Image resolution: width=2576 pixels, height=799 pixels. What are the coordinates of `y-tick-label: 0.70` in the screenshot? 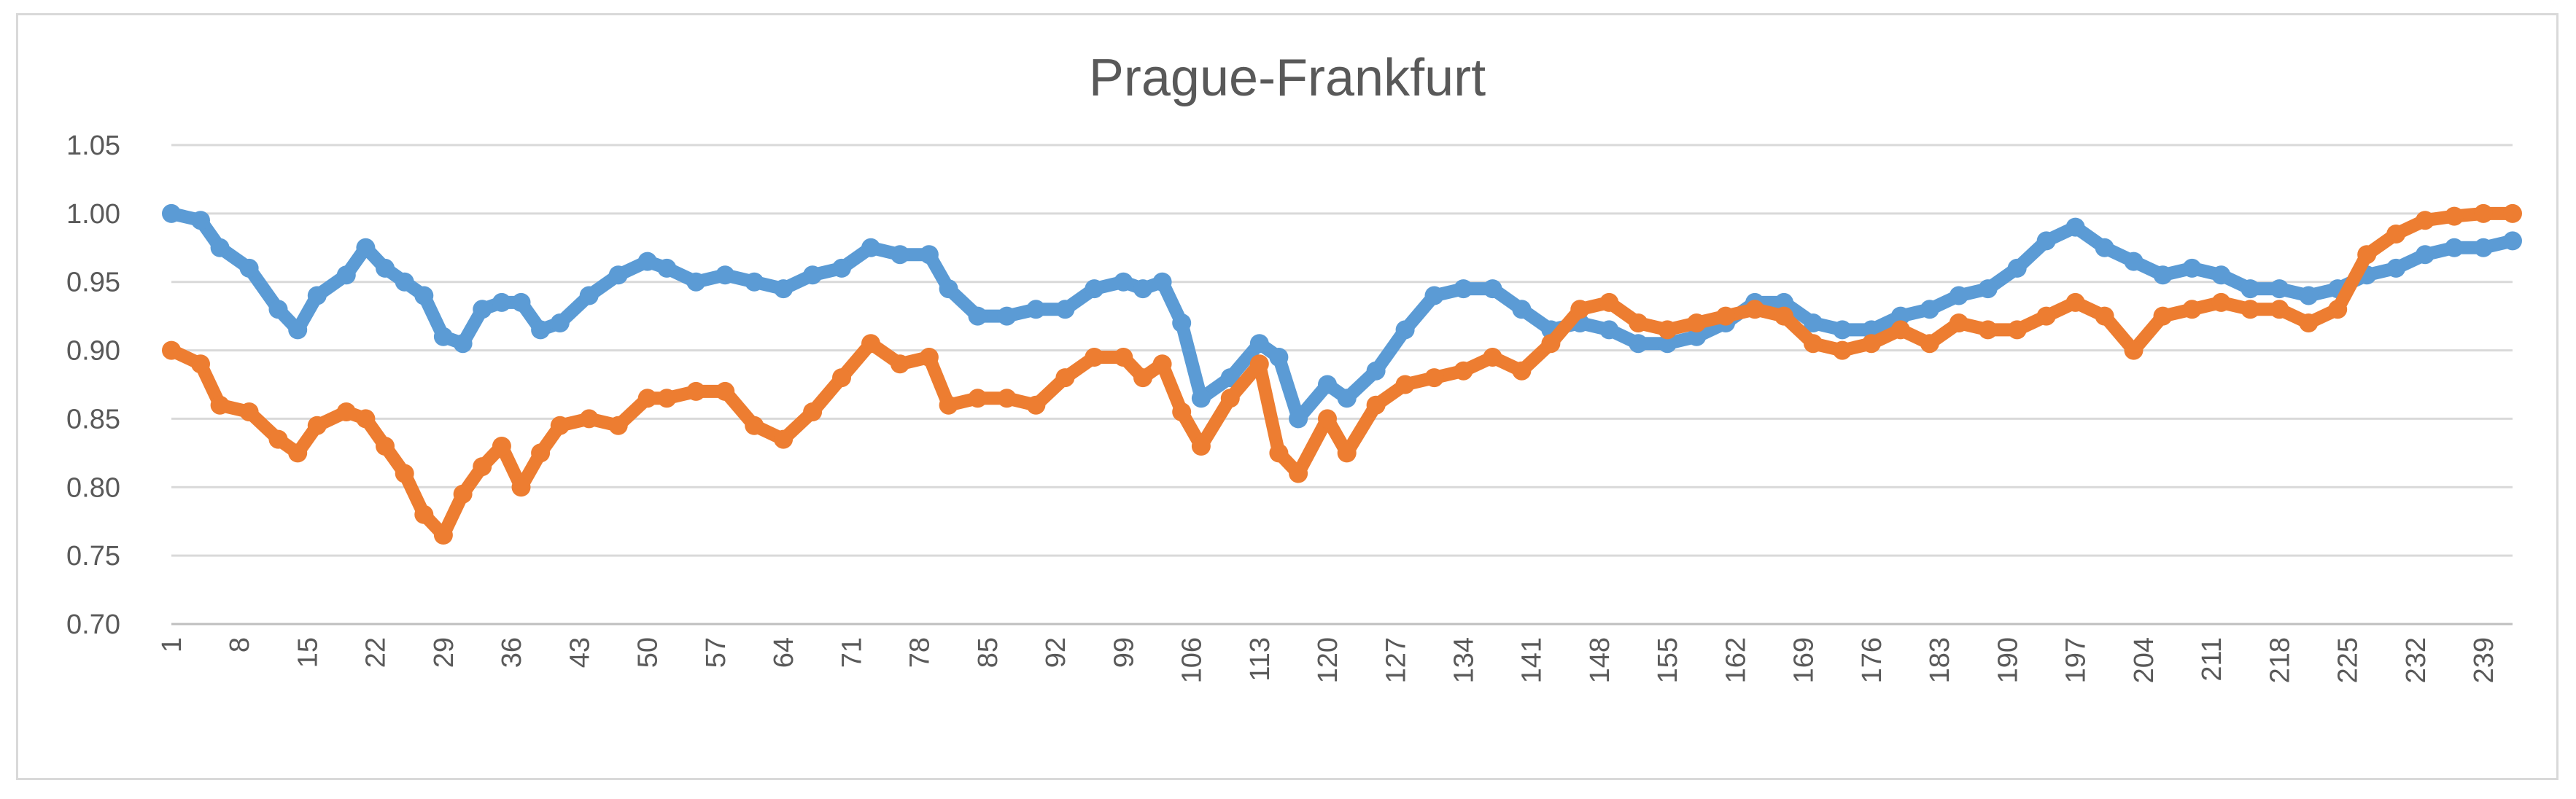 It's located at (93, 624).